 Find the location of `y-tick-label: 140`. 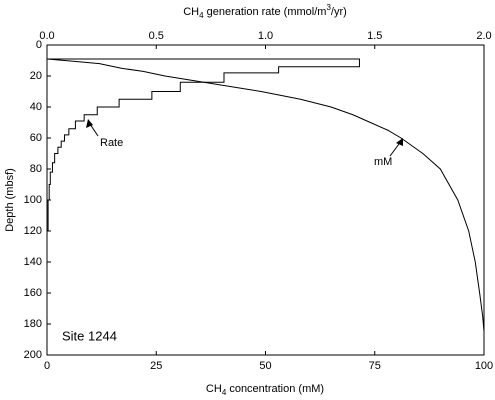

y-tick-label: 140 is located at coordinates (33, 262).